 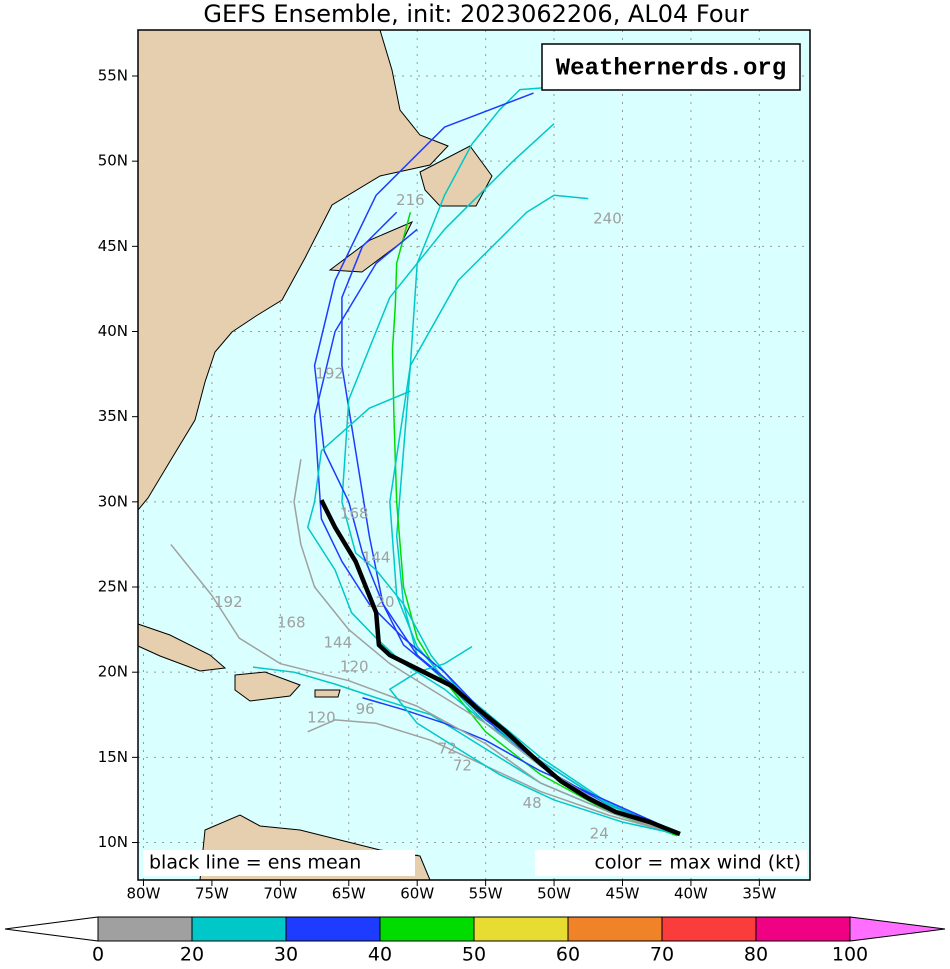 I want to click on y-tick-label: 55N, so click(x=113, y=75).